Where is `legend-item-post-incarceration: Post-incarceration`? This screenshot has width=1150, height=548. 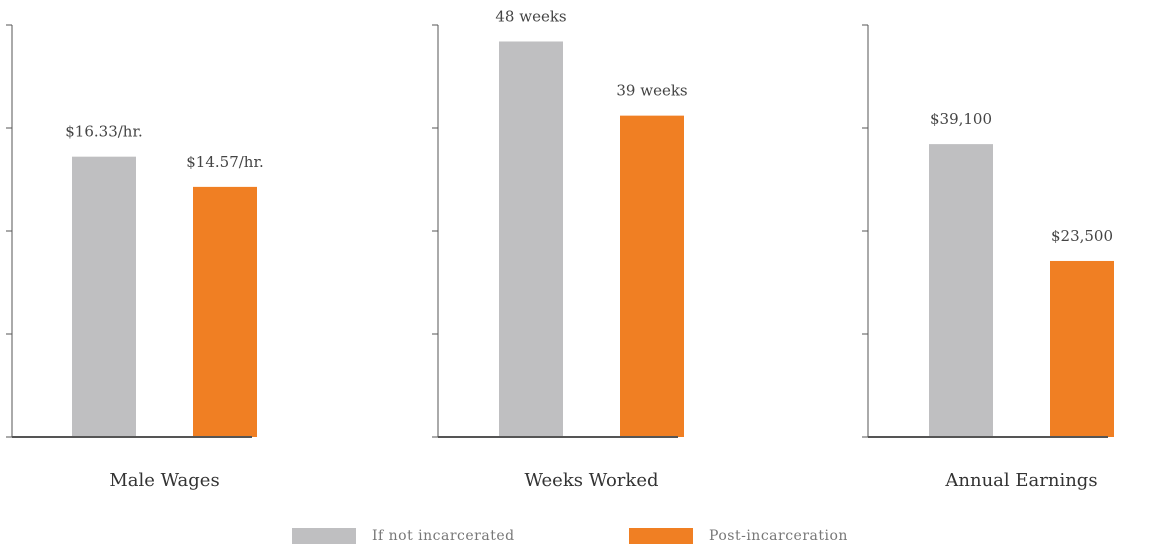 legend-item-post-incarceration: Post-incarceration is located at coordinates (738, 536).